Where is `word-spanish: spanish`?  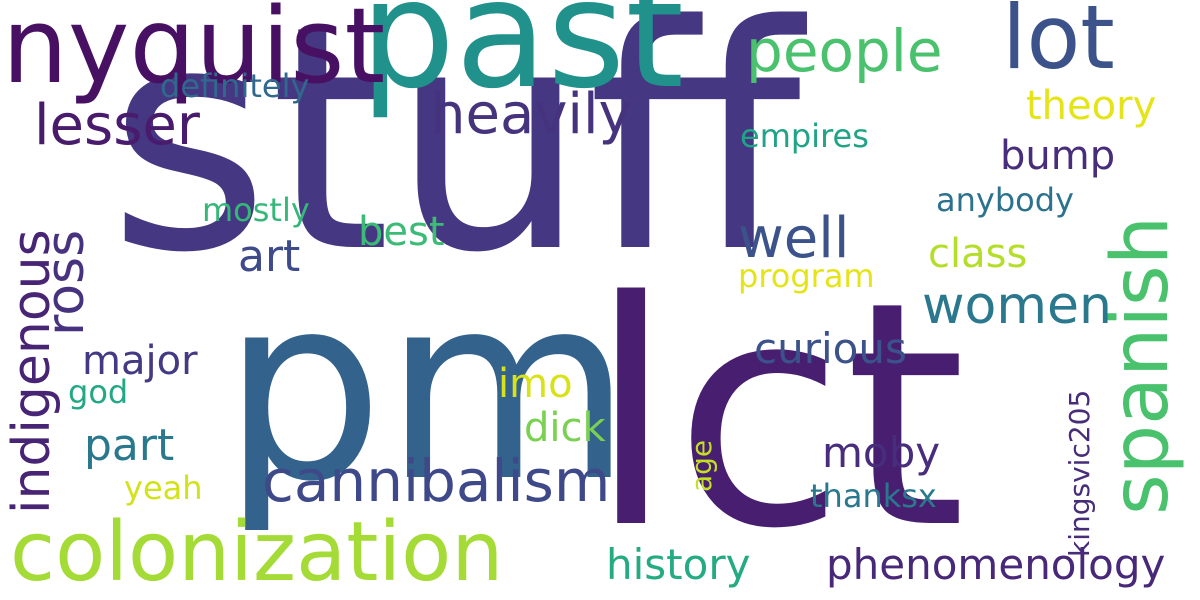 word-spanish: spanish is located at coordinates (1141, 365).